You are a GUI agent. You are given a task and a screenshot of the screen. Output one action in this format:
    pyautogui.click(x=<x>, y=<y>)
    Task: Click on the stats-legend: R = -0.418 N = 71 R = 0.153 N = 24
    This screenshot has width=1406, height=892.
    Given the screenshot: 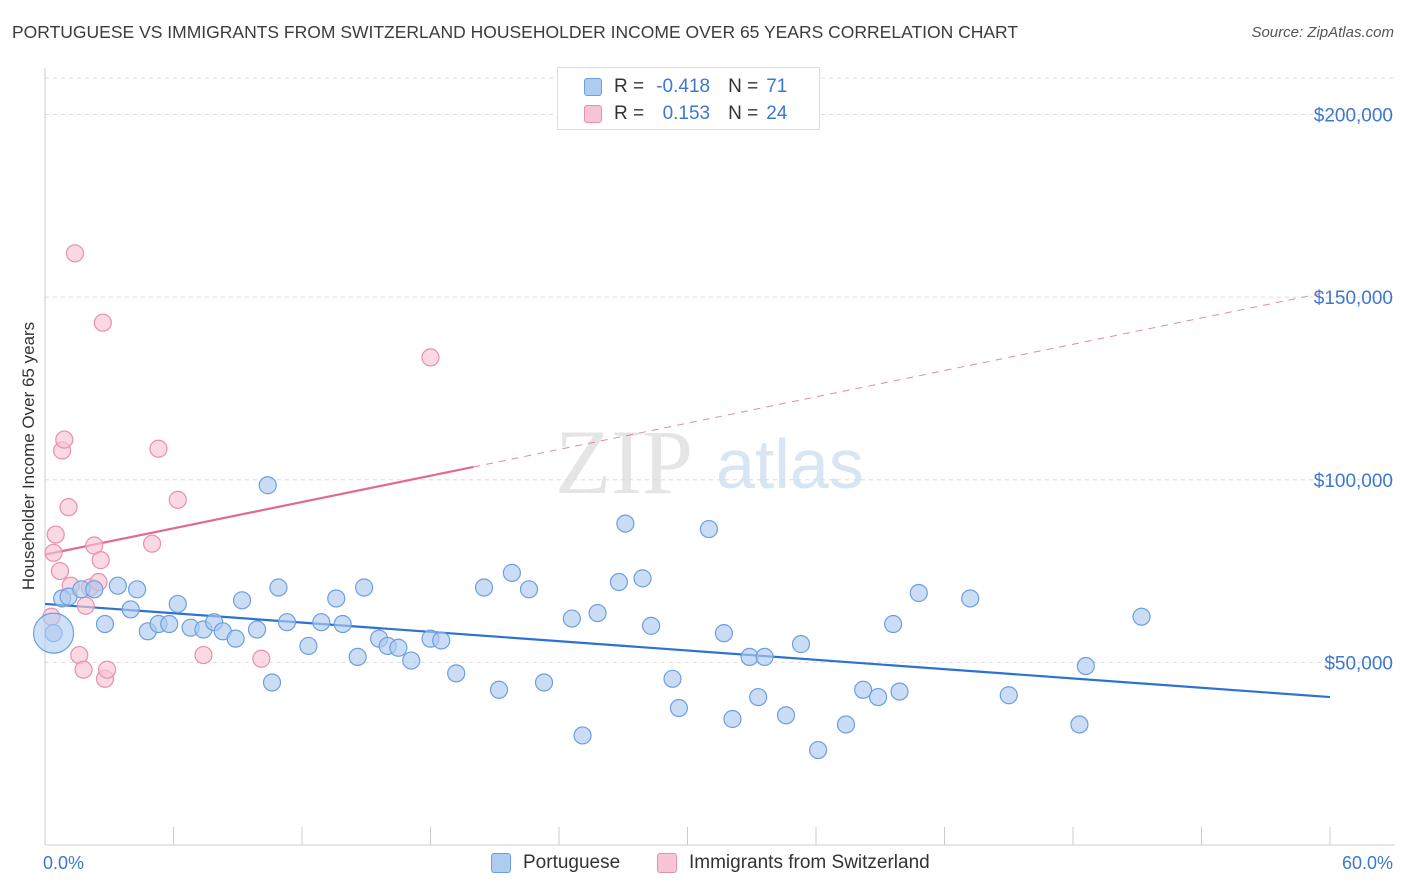 What is the action you would take?
    pyautogui.click(x=688, y=98)
    